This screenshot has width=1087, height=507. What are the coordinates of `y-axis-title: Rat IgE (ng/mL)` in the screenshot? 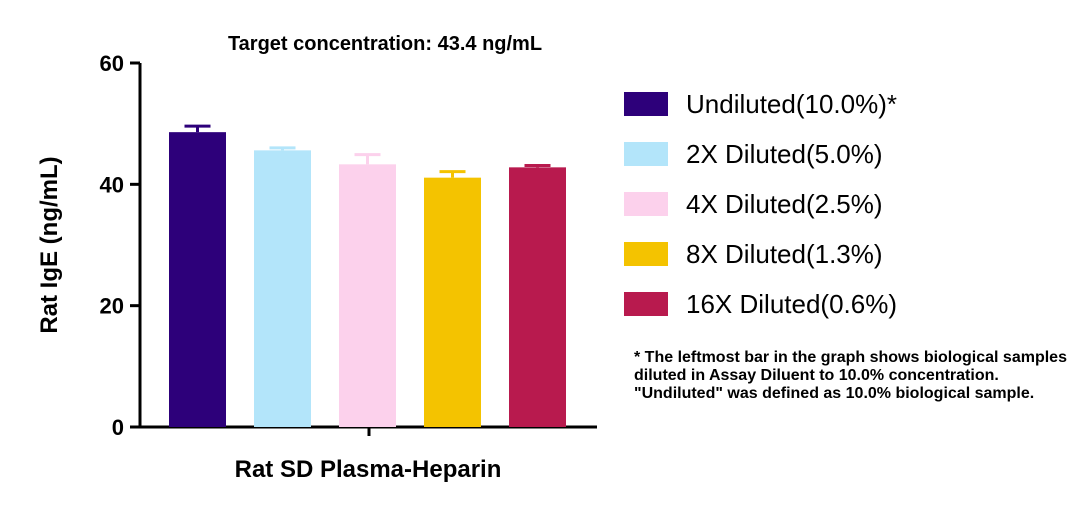 It's located at (49, 244).